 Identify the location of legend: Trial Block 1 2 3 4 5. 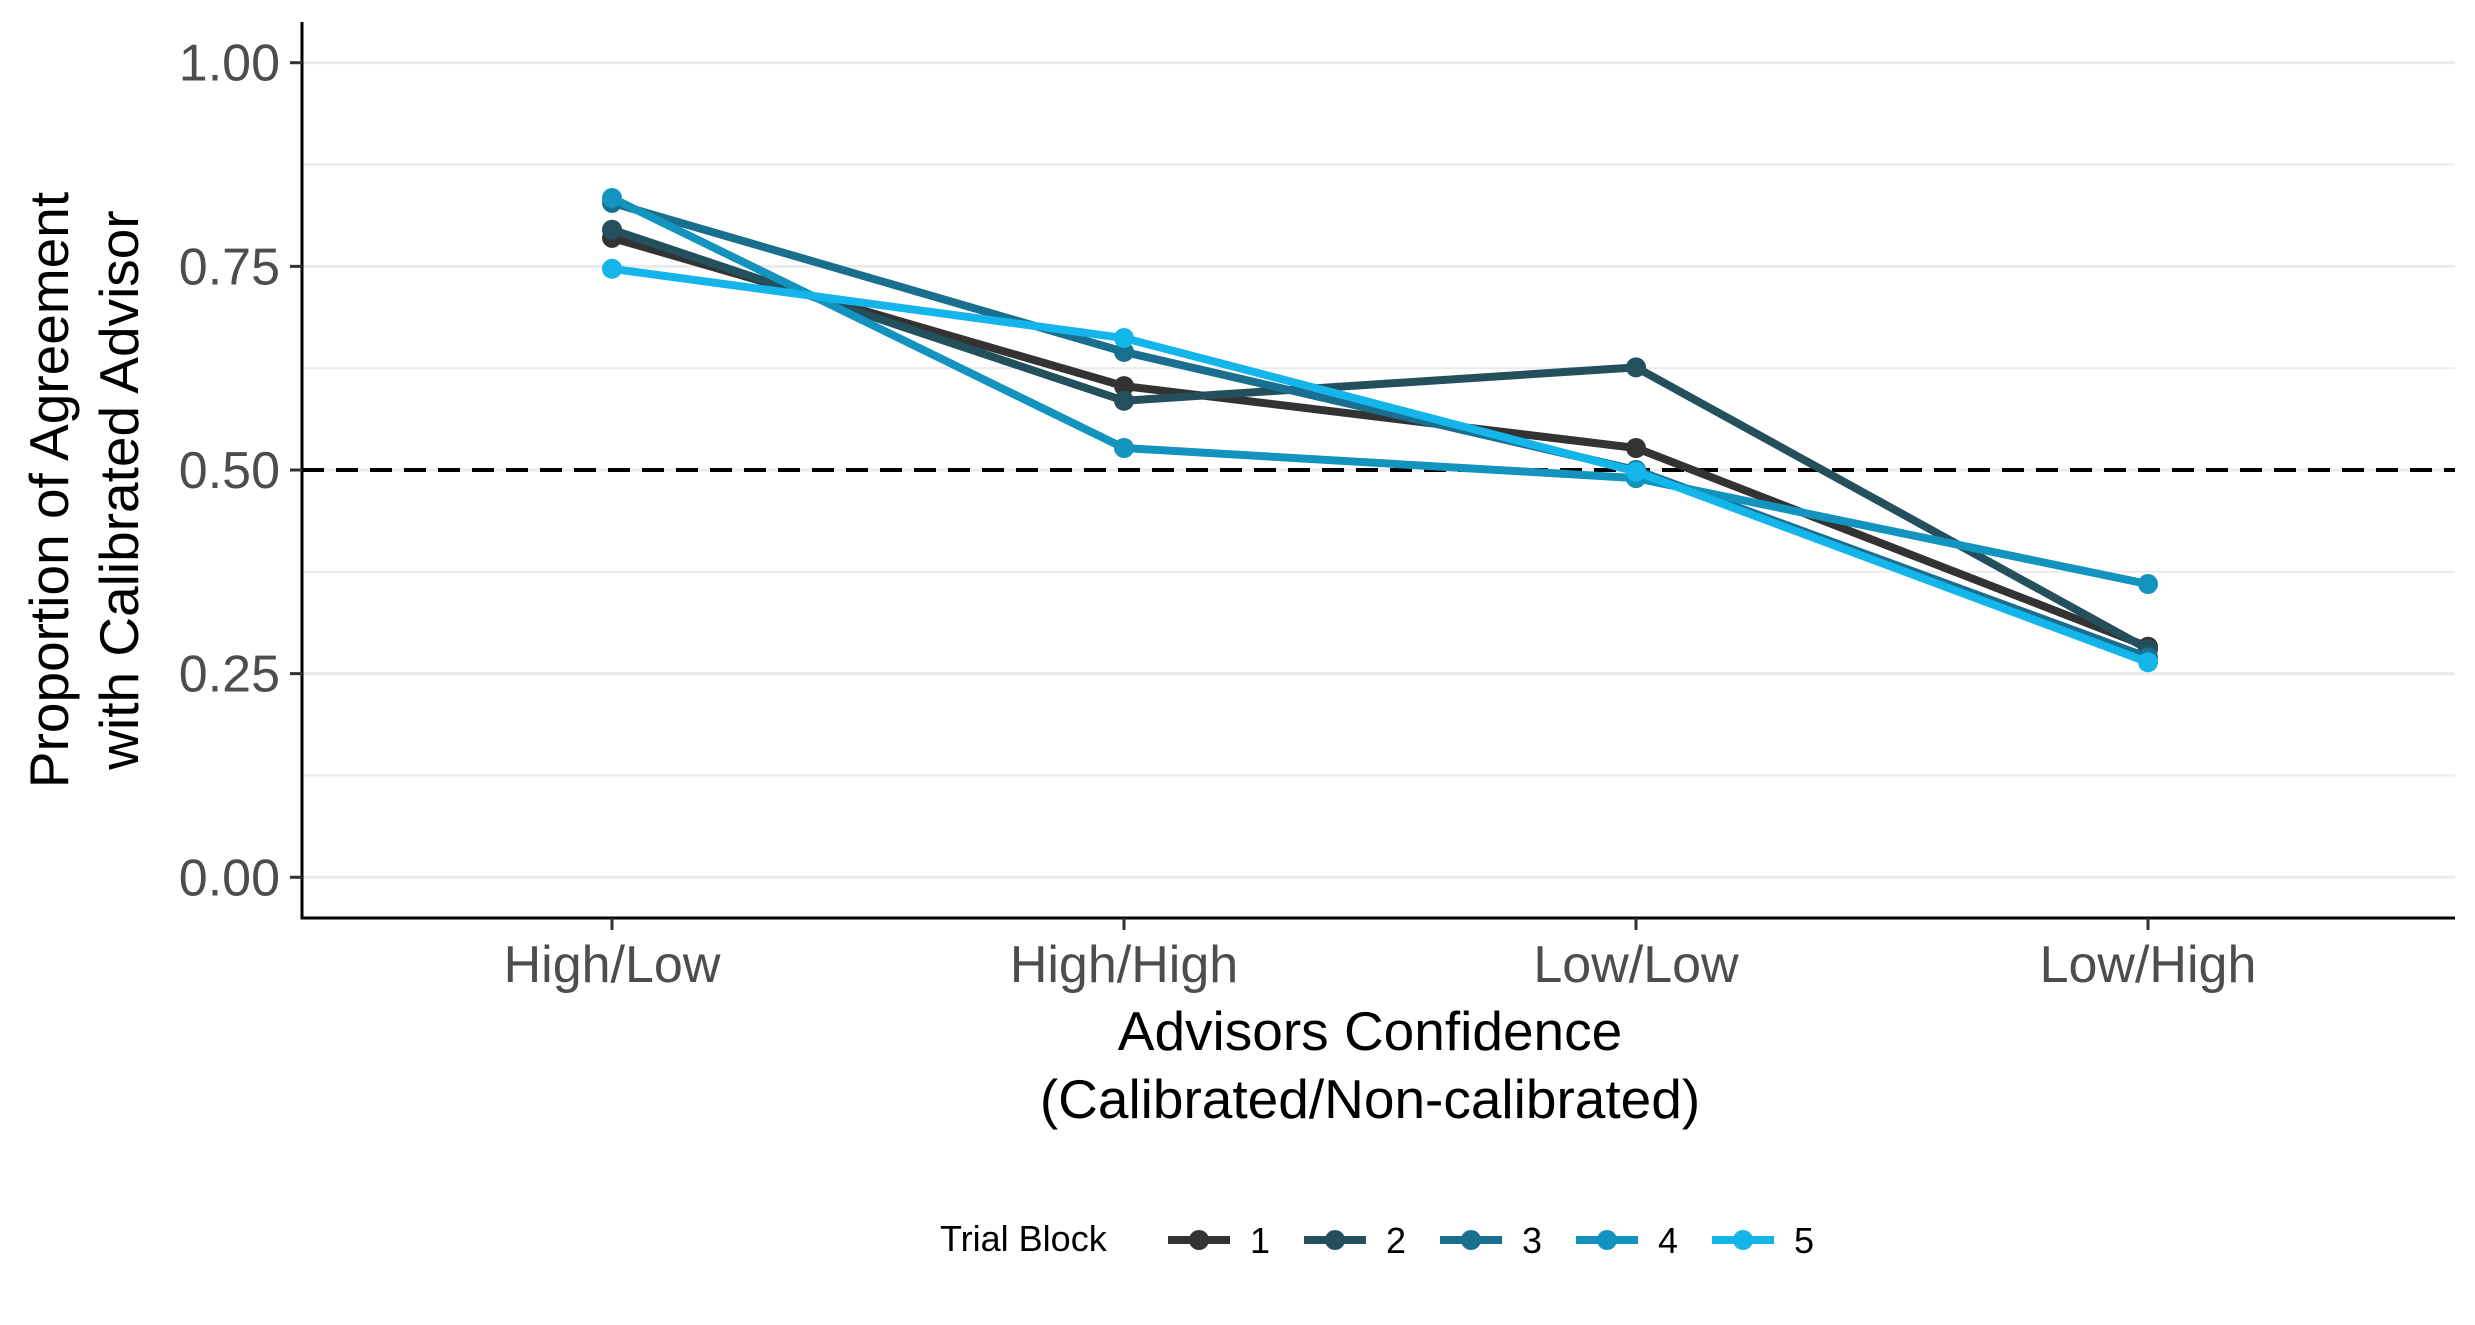
(1377, 1239).